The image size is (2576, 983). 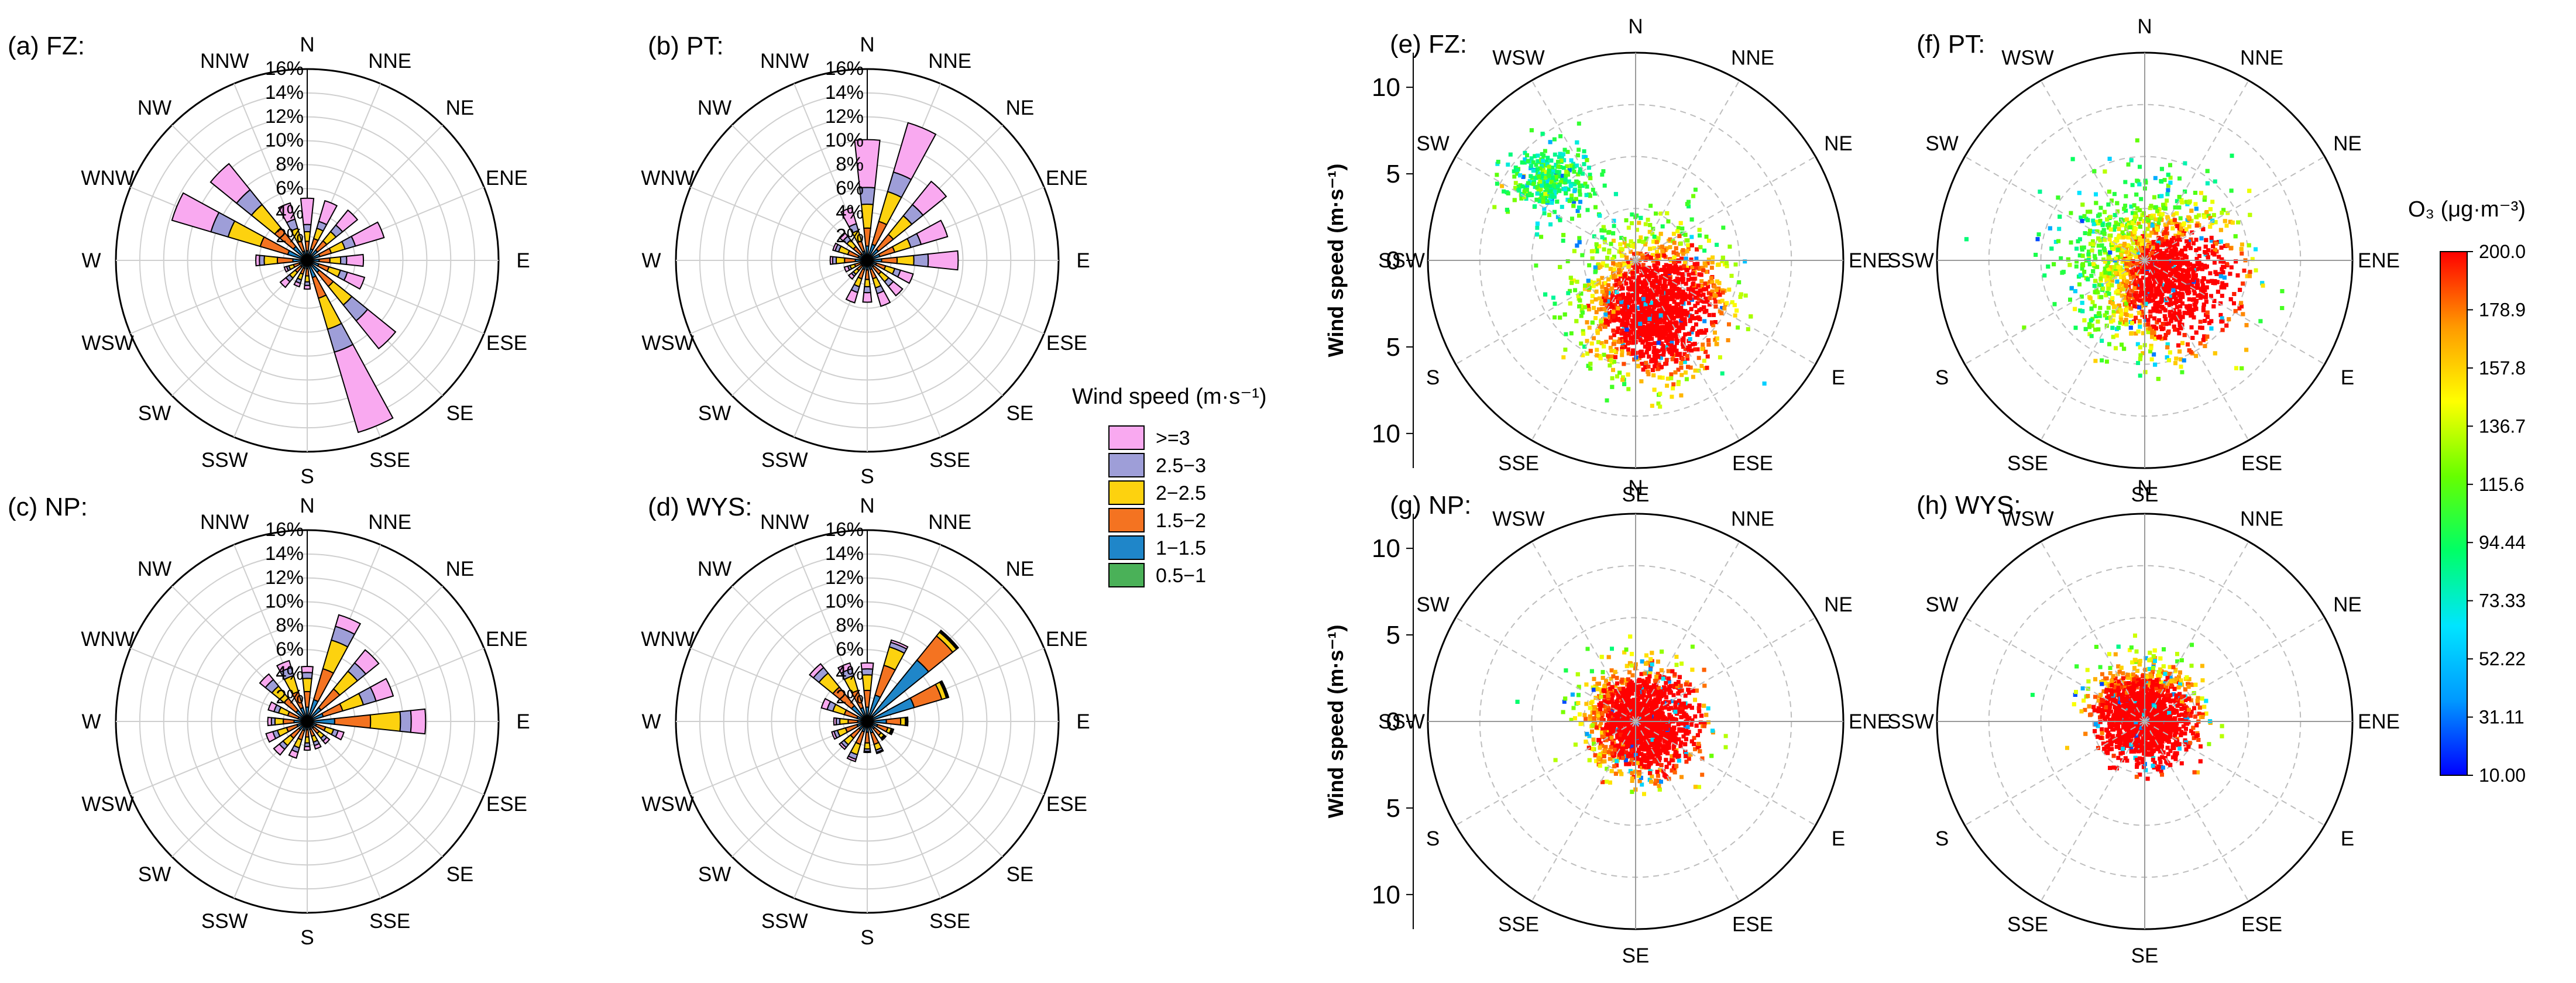 I want to click on direction-label: NE, so click(x=460, y=569).